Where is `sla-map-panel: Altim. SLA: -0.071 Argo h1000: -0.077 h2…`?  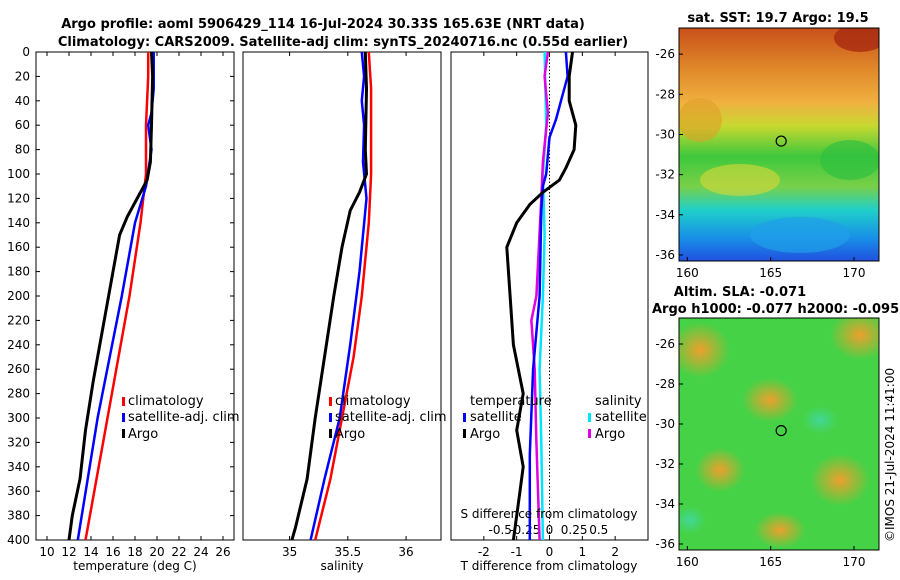 sla-map-panel: Altim. SLA: -0.071 Argo h1000: -0.077 h2… is located at coordinates (775, 427).